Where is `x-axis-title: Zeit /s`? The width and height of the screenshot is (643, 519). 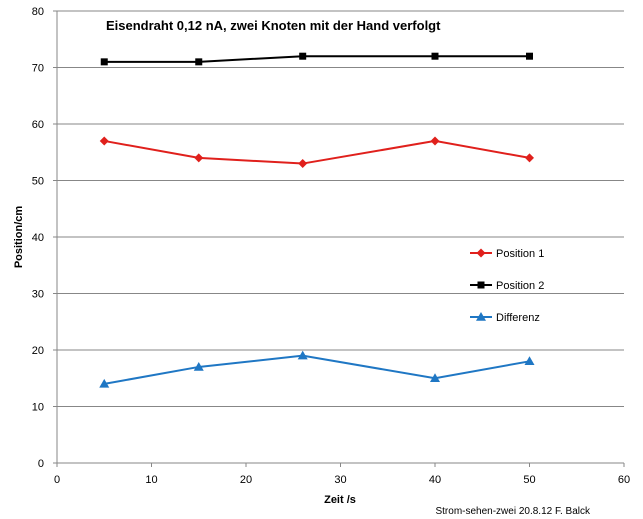
x-axis-title: Zeit /s is located at coordinates (340, 500).